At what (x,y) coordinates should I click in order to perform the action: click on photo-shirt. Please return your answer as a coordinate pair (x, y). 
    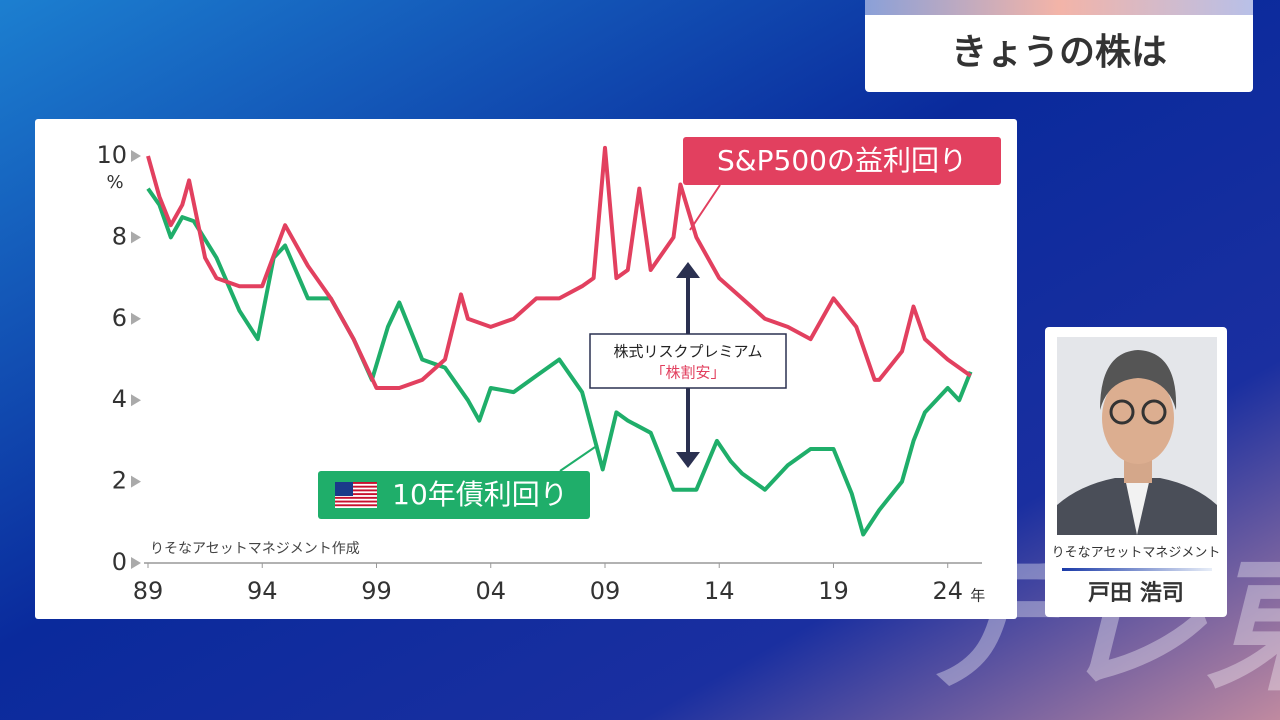
    Looking at the image, I should click on (1137, 506).